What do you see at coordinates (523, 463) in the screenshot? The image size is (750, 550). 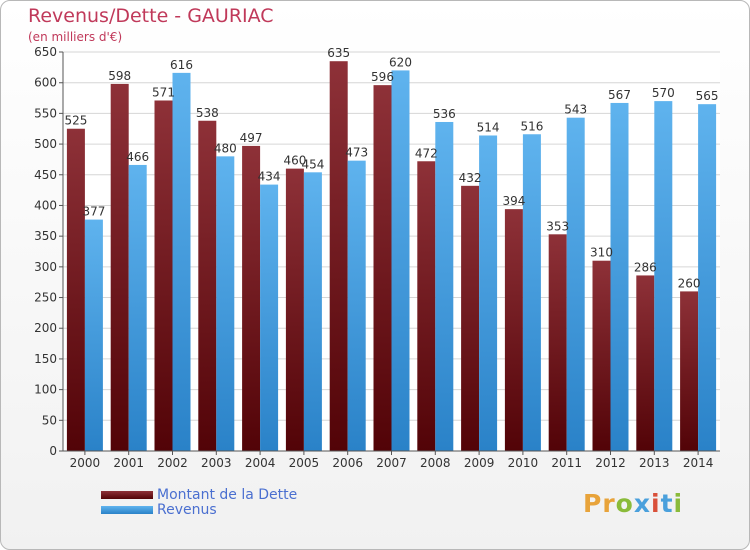 I see `x-tick-label: 2010` at bounding box center [523, 463].